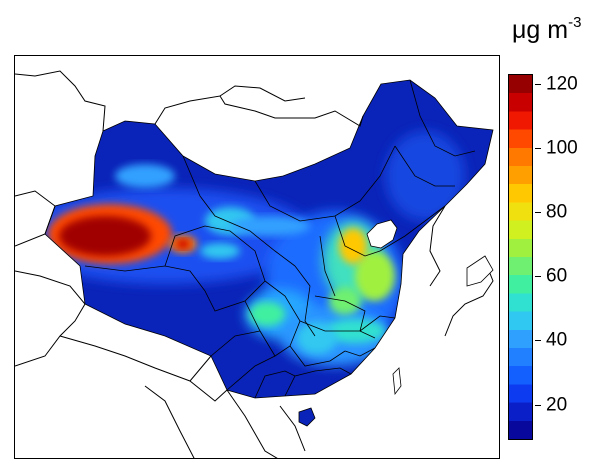  What do you see at coordinates (262, 93) in the screenshot?
I see `border-mongolia-north` at bounding box center [262, 93].